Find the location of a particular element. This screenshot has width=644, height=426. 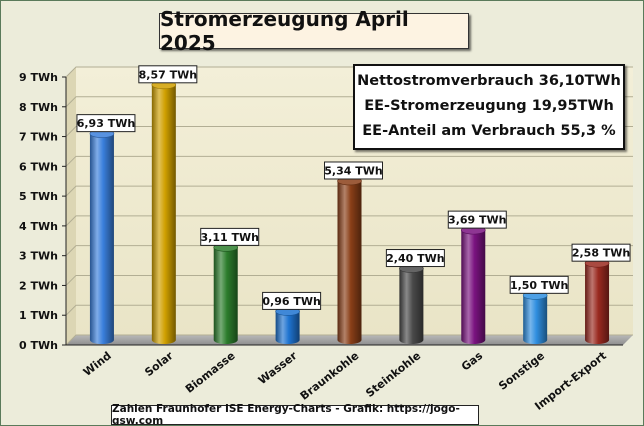

x-tick-label: Biomasse is located at coordinates (210, 372).